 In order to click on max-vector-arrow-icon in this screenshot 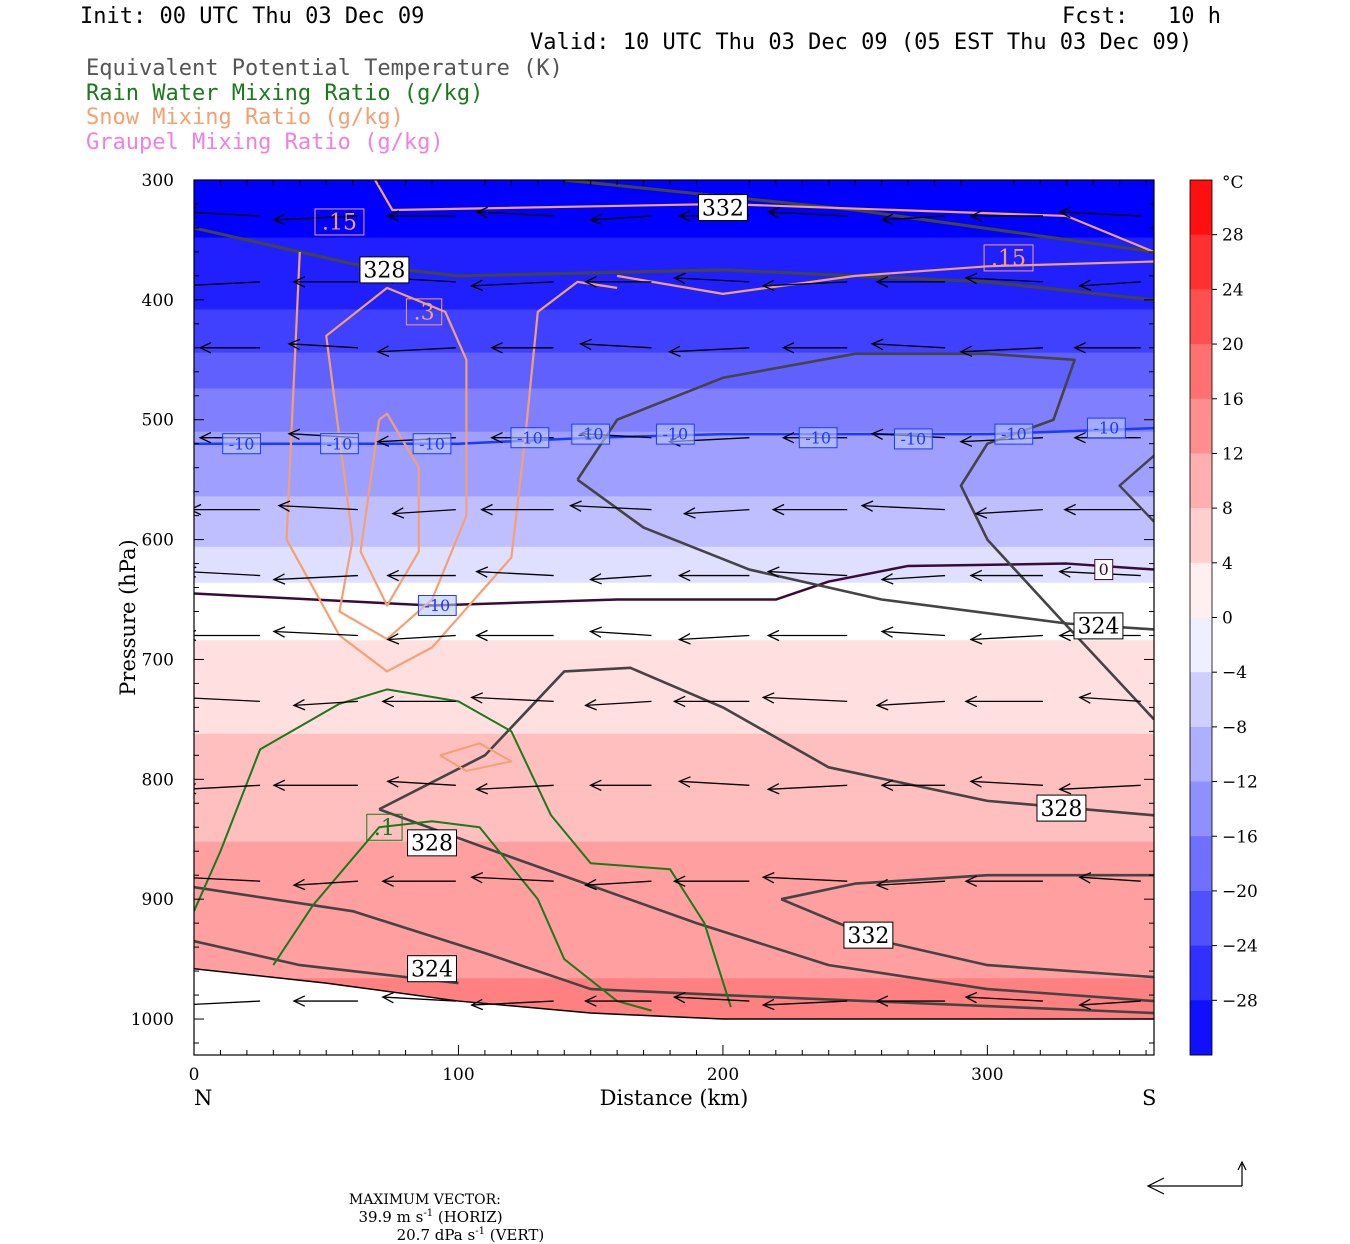, I will do `click(1196, 1177)`.